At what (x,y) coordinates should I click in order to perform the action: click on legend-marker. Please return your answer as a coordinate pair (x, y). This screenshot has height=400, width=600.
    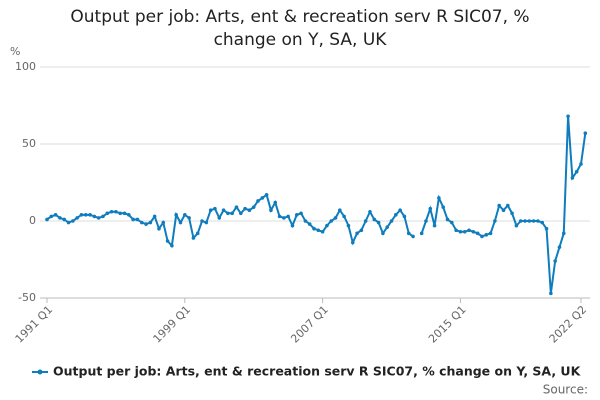
    Looking at the image, I should click on (40, 372).